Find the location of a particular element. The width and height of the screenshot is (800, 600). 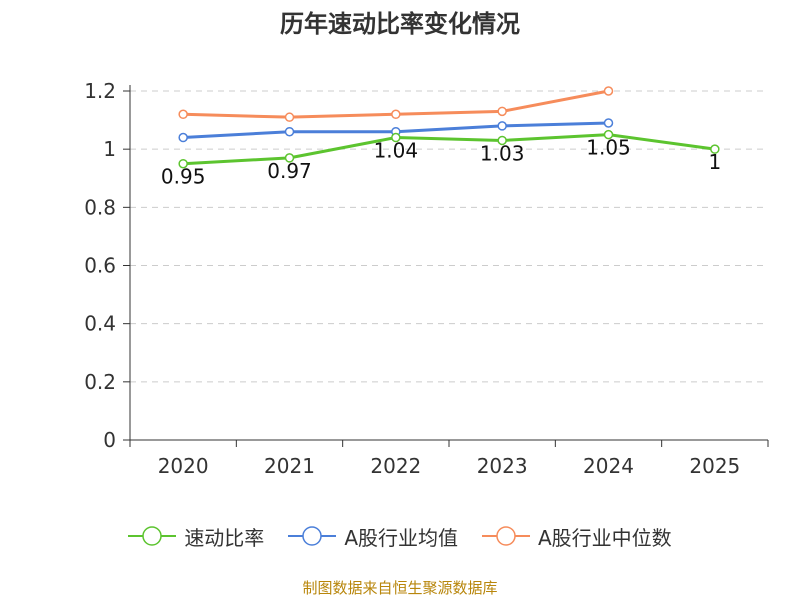

x-tick-label: 2024 is located at coordinates (608, 466).